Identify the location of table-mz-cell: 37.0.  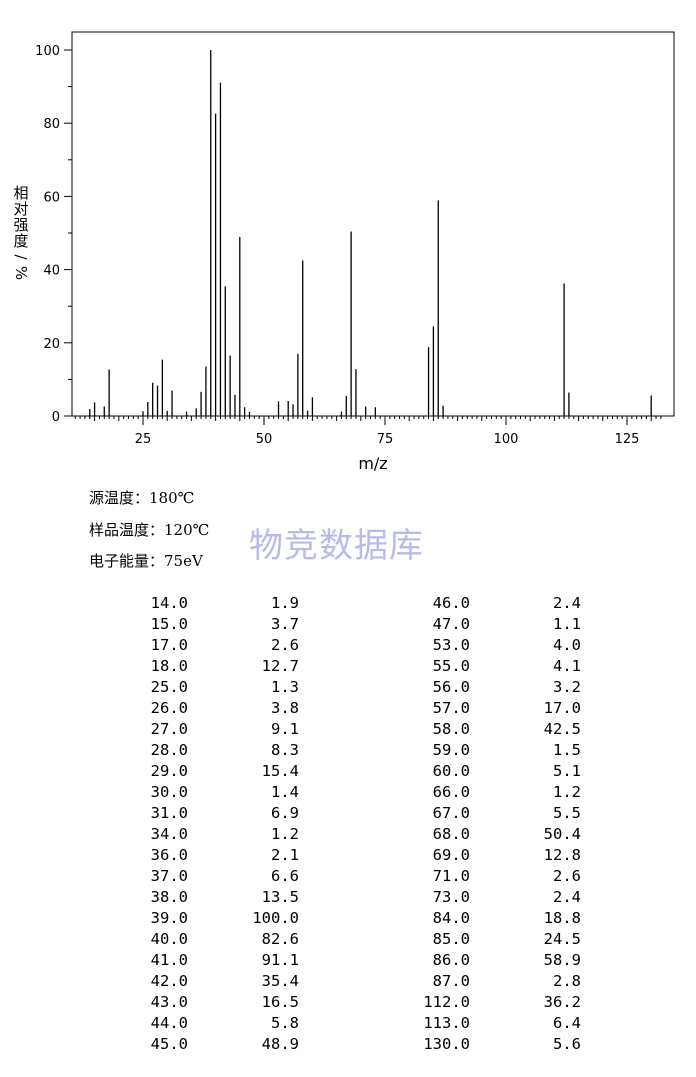
(169, 876).